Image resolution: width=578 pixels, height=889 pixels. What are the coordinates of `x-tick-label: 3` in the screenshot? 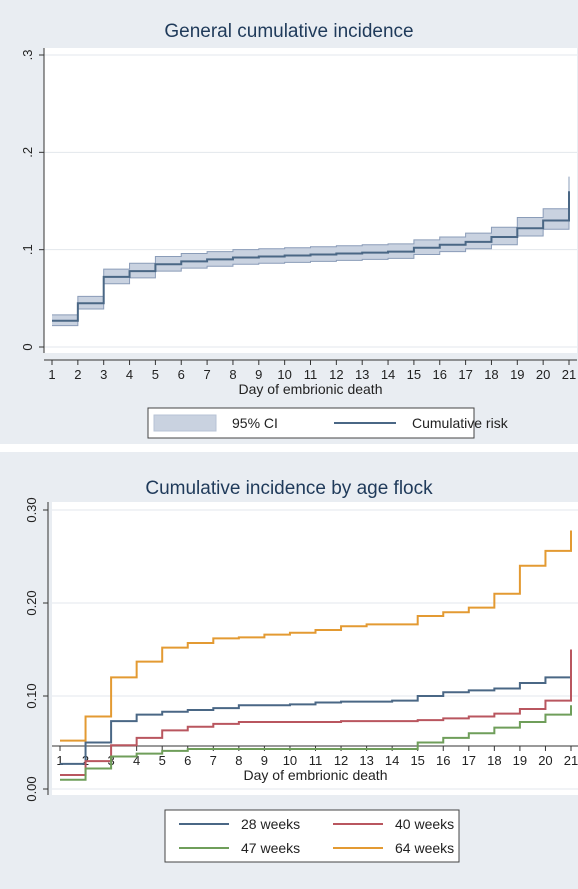 It's located at (103, 374).